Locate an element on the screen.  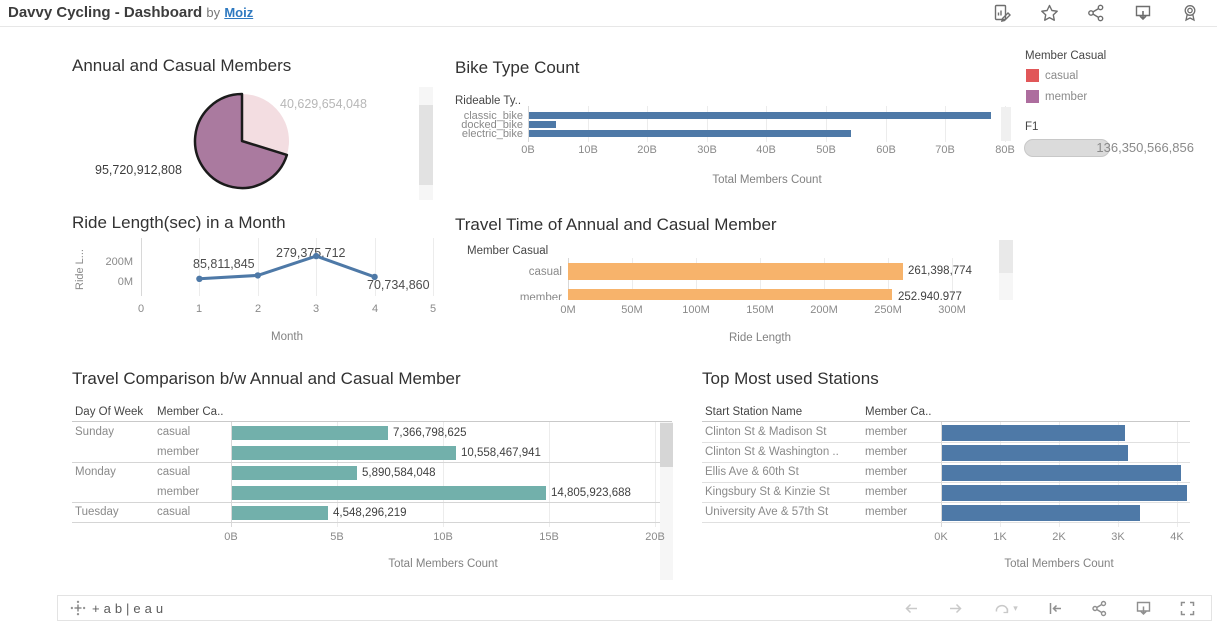
bike-row-label: docked_bike is located at coordinates (492, 125).